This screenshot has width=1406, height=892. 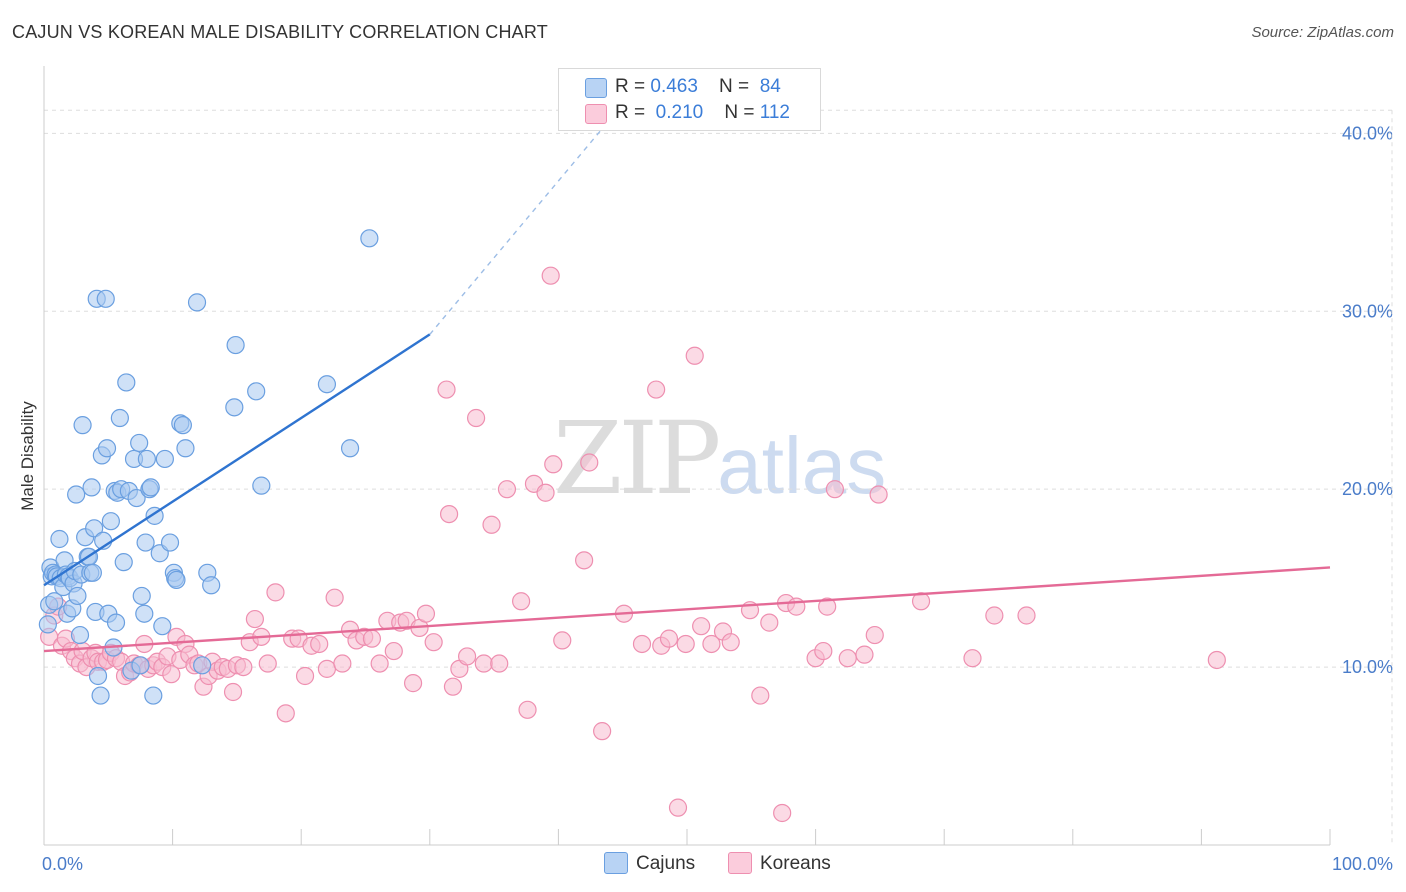 I want to click on legend-korean-text: R = 0.210 N = 112, so click(x=702, y=113).